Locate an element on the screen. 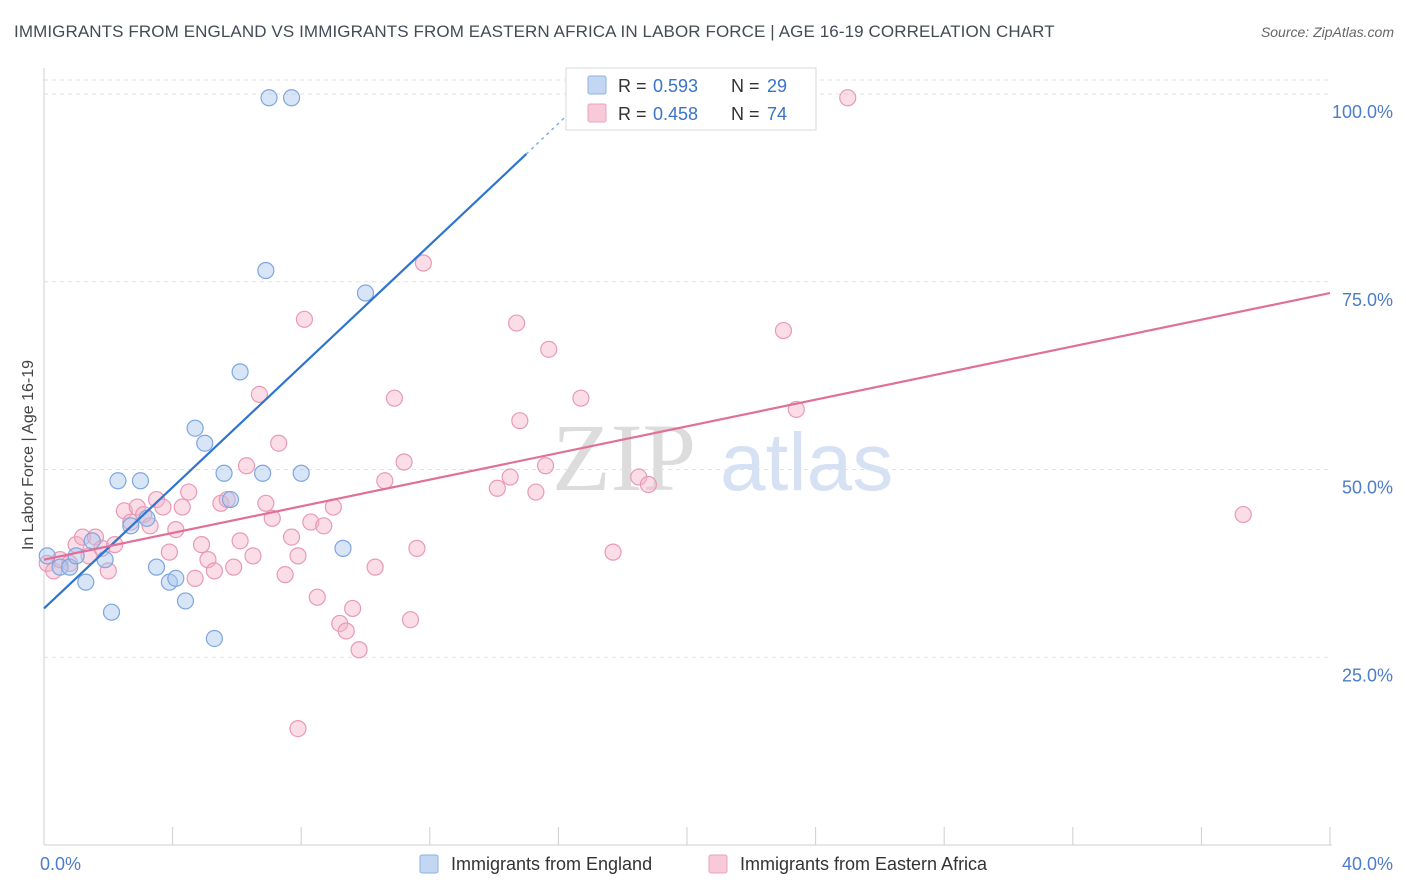 The image size is (1406, 892). legend-r-value-england: 0.593 is located at coordinates (675, 86).